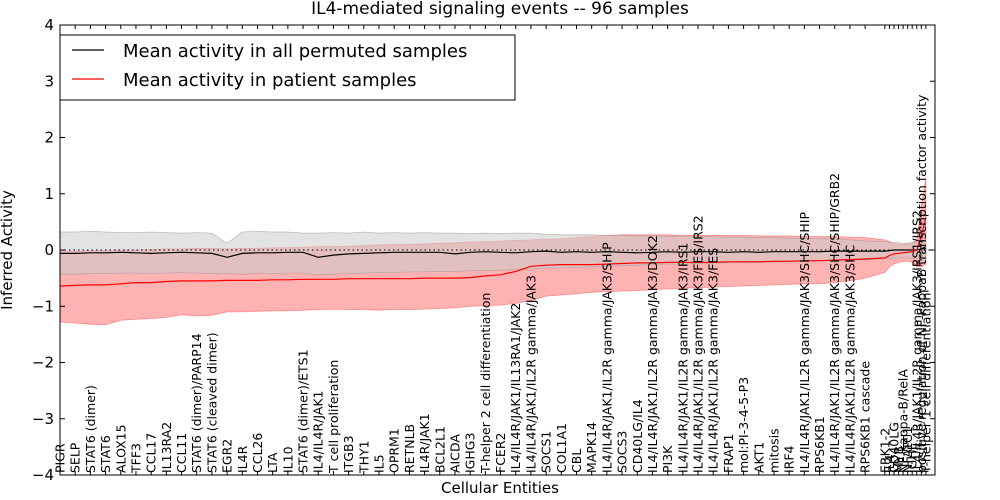 This screenshot has width=1000, height=500. Describe the element at coordinates (196, 403) in the screenshot. I see `x-tick-label: STAT6 (dimer)/PARP14` at that location.